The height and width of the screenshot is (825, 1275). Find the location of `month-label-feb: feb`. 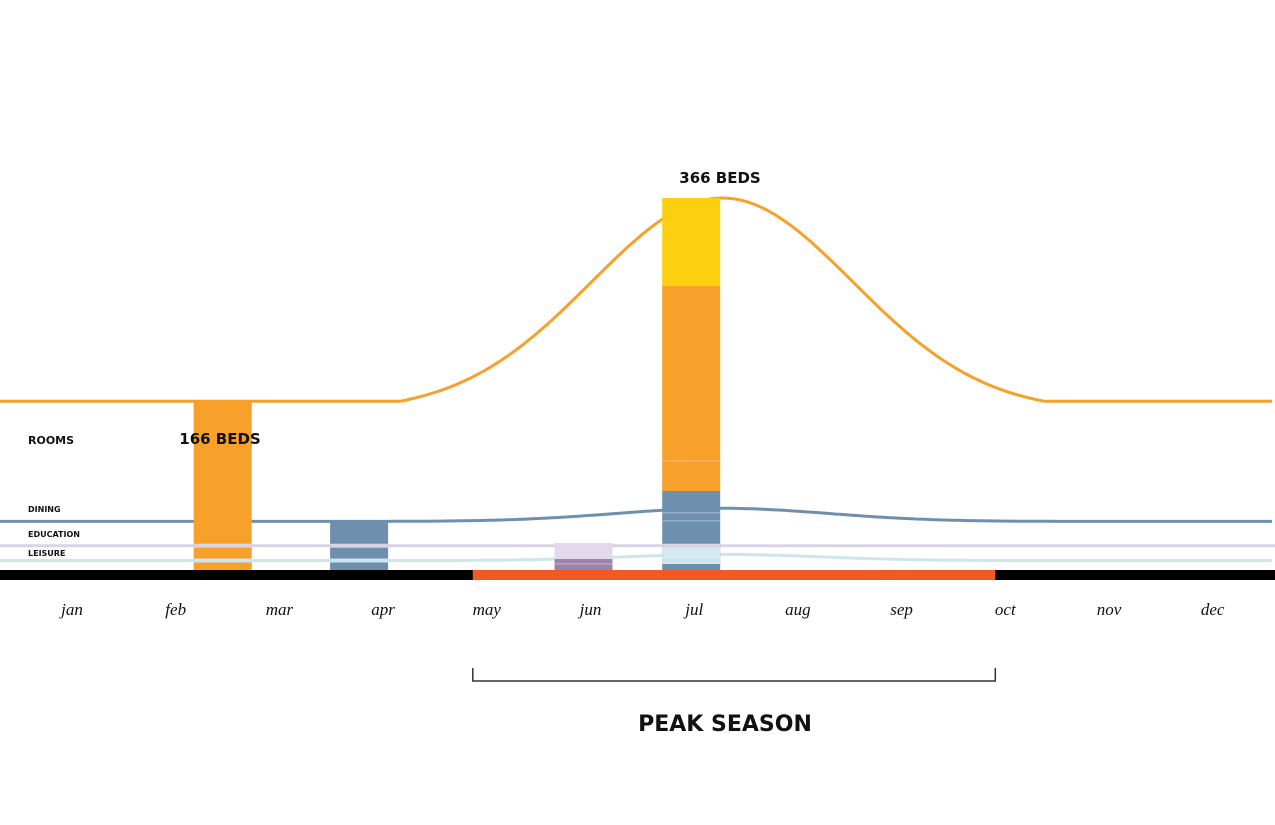

month-label-feb: feb is located at coordinates (175, 609).